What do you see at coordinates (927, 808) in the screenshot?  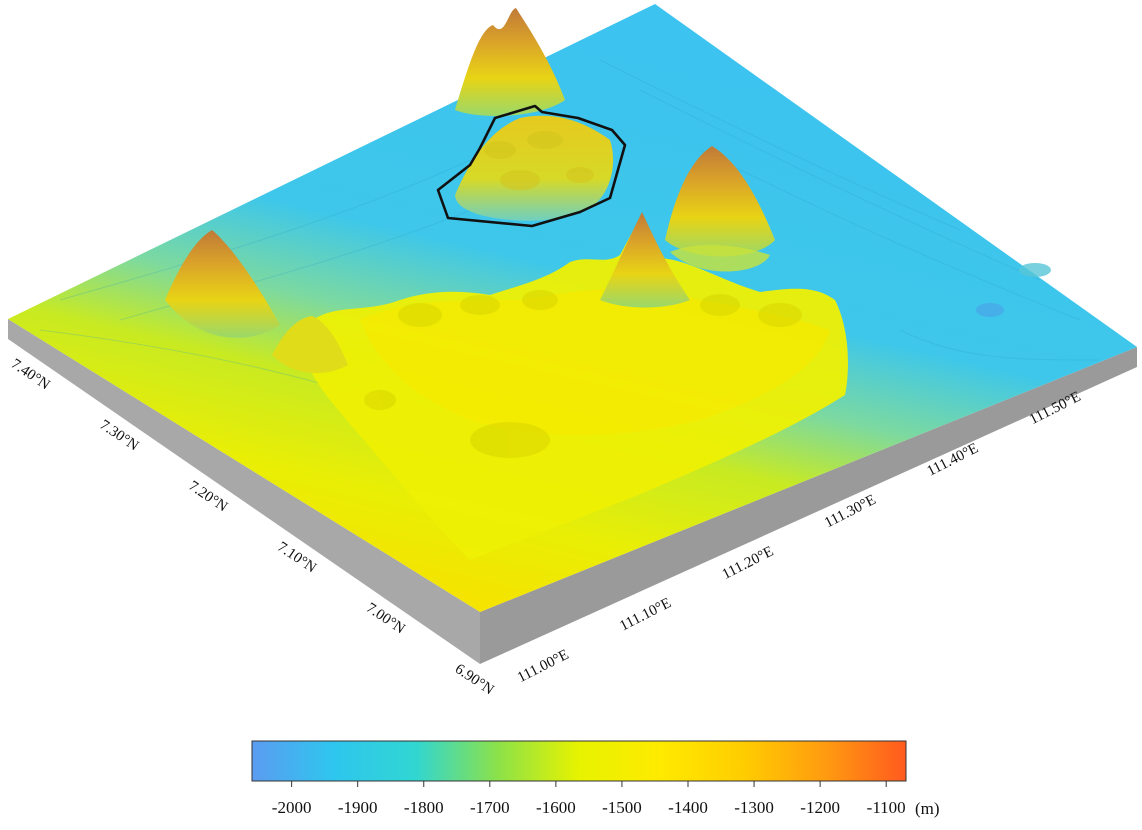 I see `colorbar-unit: (m)` at bounding box center [927, 808].